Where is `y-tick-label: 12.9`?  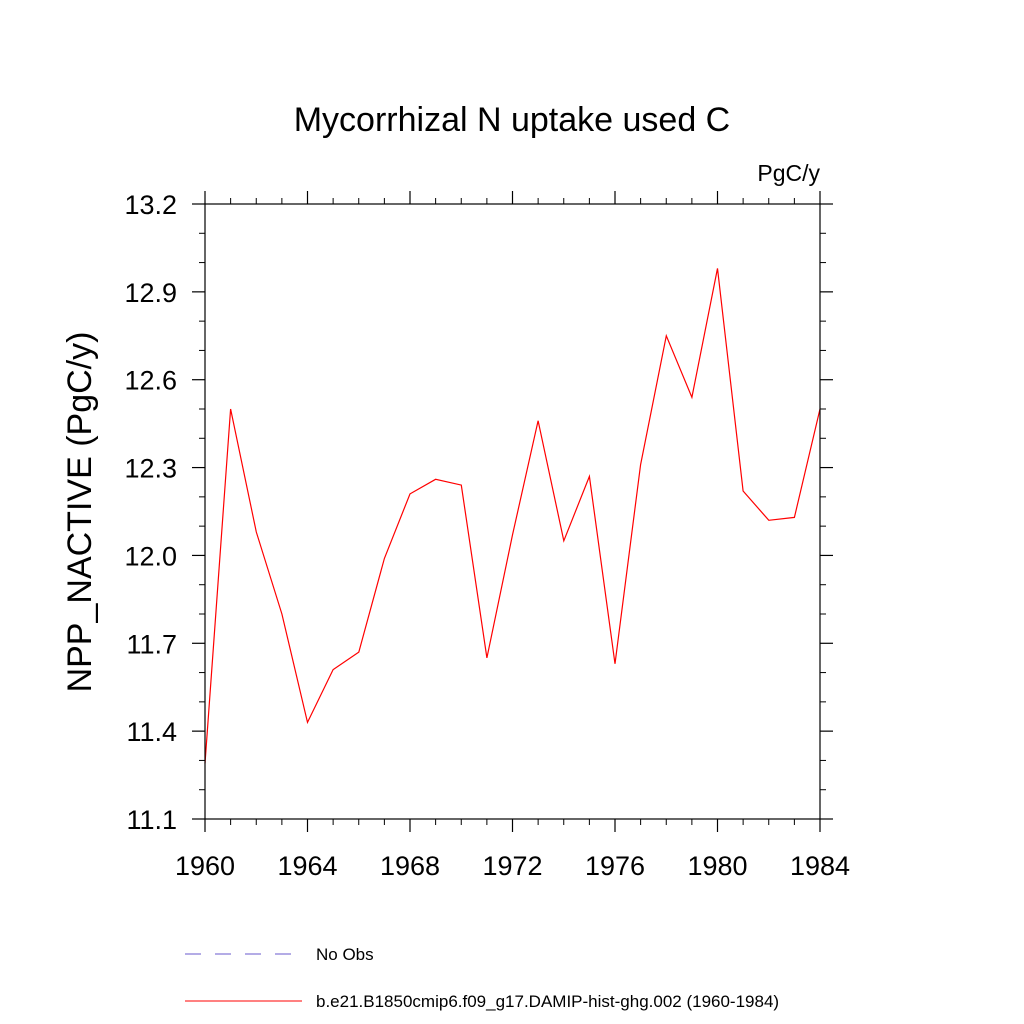
y-tick-label: 12.9 is located at coordinates (150, 293).